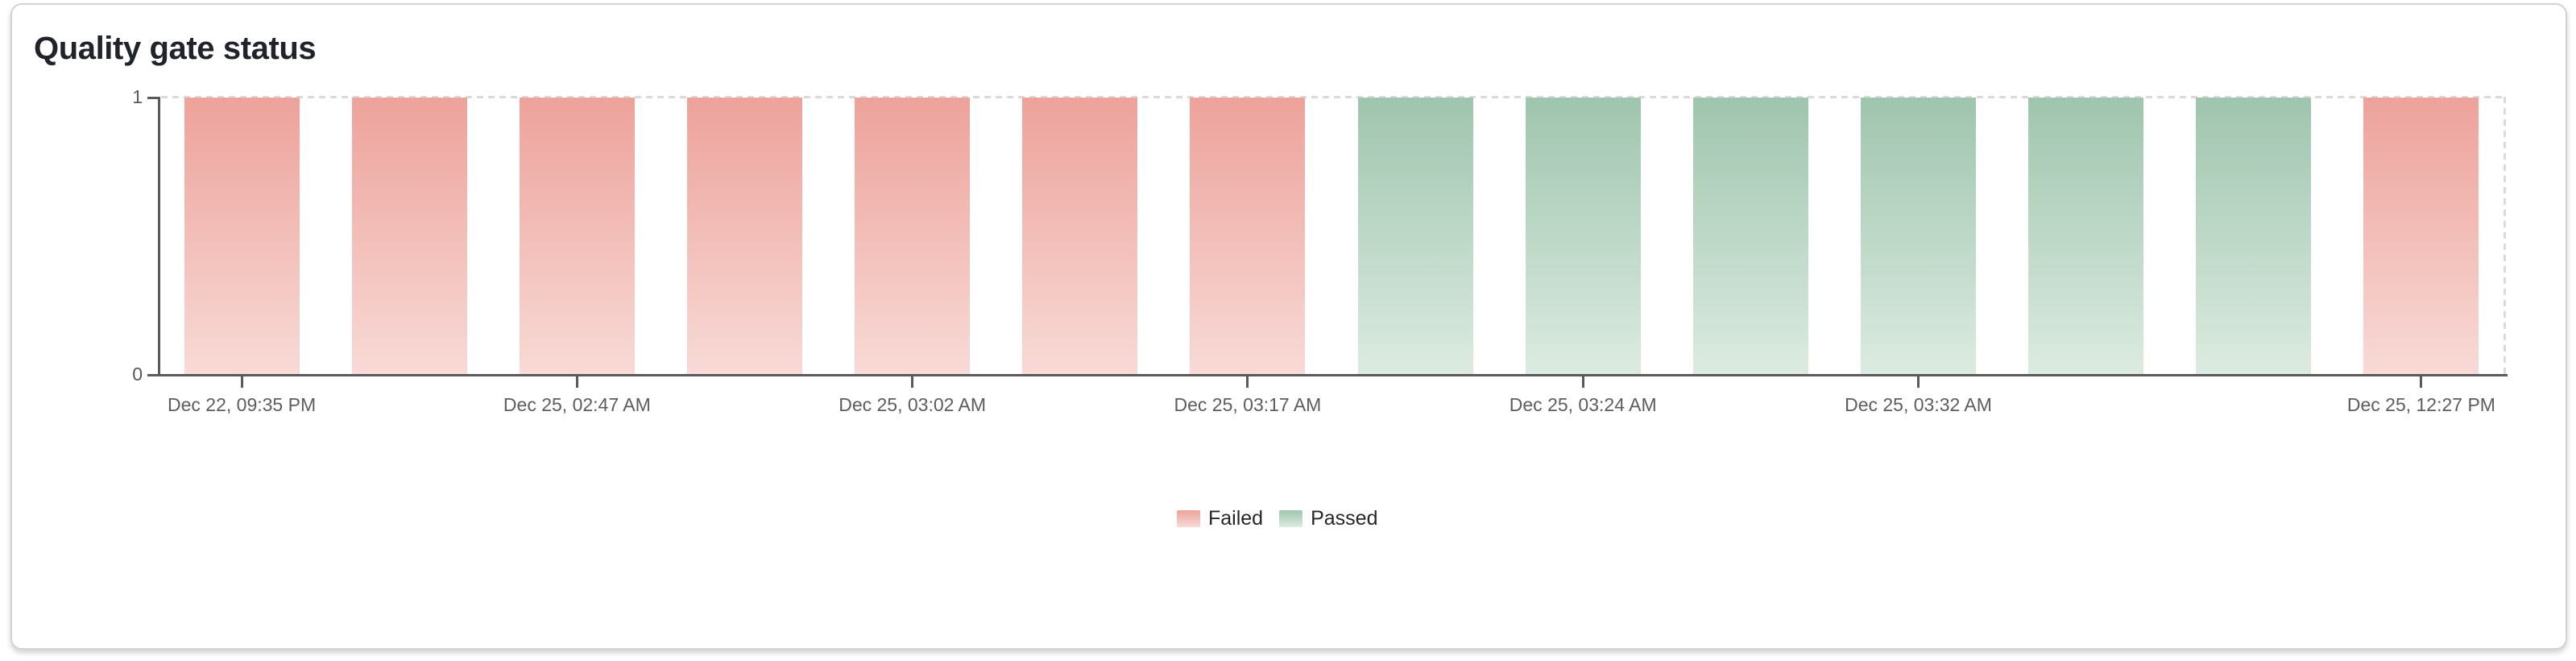  Describe the element at coordinates (913, 404) in the screenshot. I see `x-axis-label: Dec 25, 03:02 AM` at that location.